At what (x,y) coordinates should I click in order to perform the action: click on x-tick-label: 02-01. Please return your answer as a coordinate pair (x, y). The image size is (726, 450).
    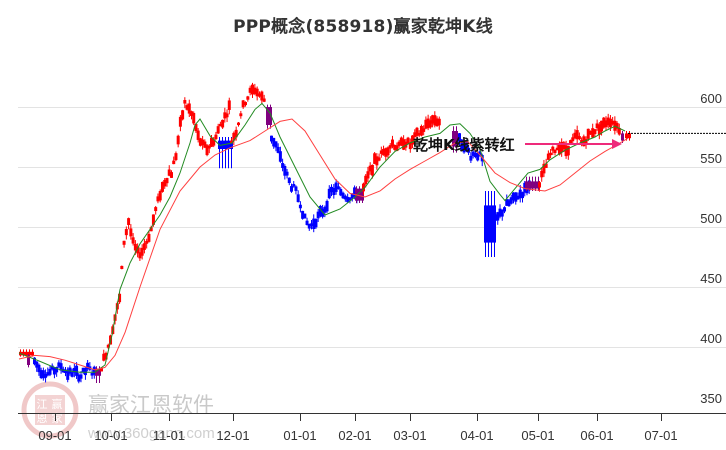
    Looking at the image, I should click on (354, 435).